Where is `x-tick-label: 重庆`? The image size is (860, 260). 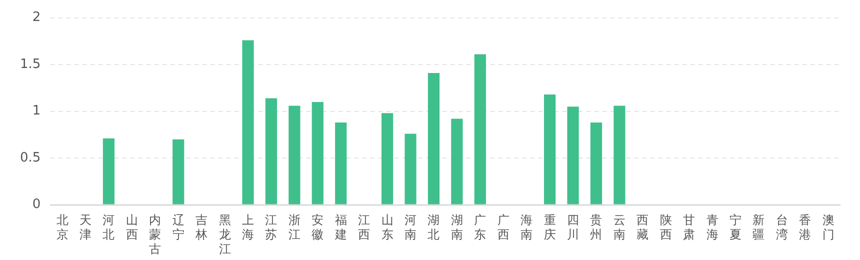
x-tick-label: 重庆 is located at coordinates (550, 227).